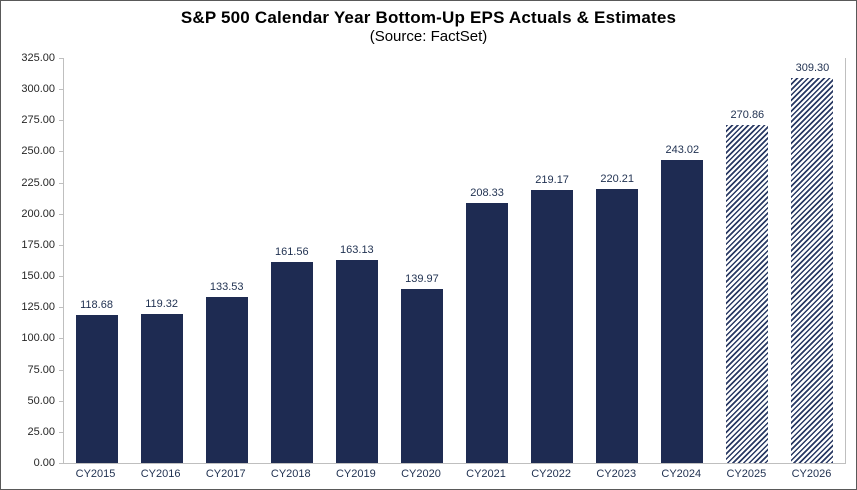 Image resolution: width=857 pixels, height=490 pixels. What do you see at coordinates (38, 213) in the screenshot?
I see `y-axis-label: 200.00` at bounding box center [38, 213].